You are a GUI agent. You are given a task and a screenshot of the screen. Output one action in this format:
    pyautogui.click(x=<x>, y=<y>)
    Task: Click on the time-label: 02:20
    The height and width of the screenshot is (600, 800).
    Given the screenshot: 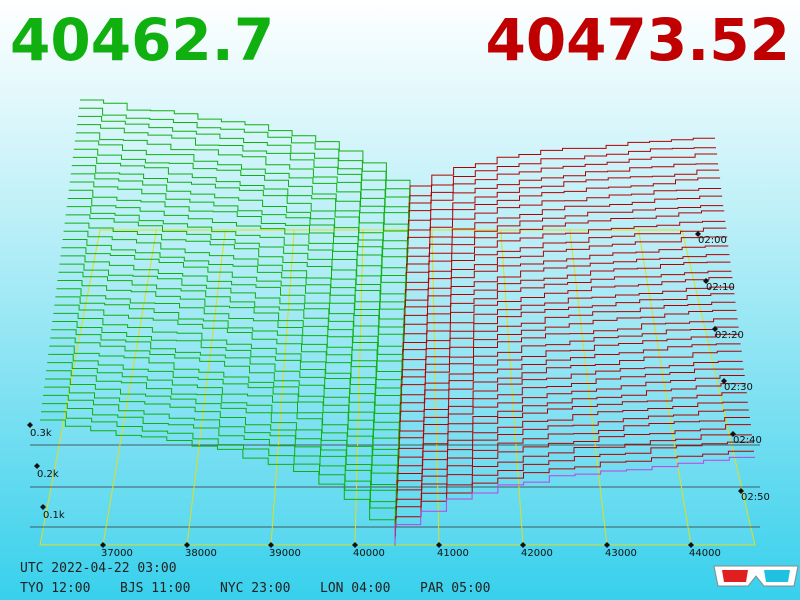 What is the action you would take?
    pyautogui.click(x=729, y=335)
    